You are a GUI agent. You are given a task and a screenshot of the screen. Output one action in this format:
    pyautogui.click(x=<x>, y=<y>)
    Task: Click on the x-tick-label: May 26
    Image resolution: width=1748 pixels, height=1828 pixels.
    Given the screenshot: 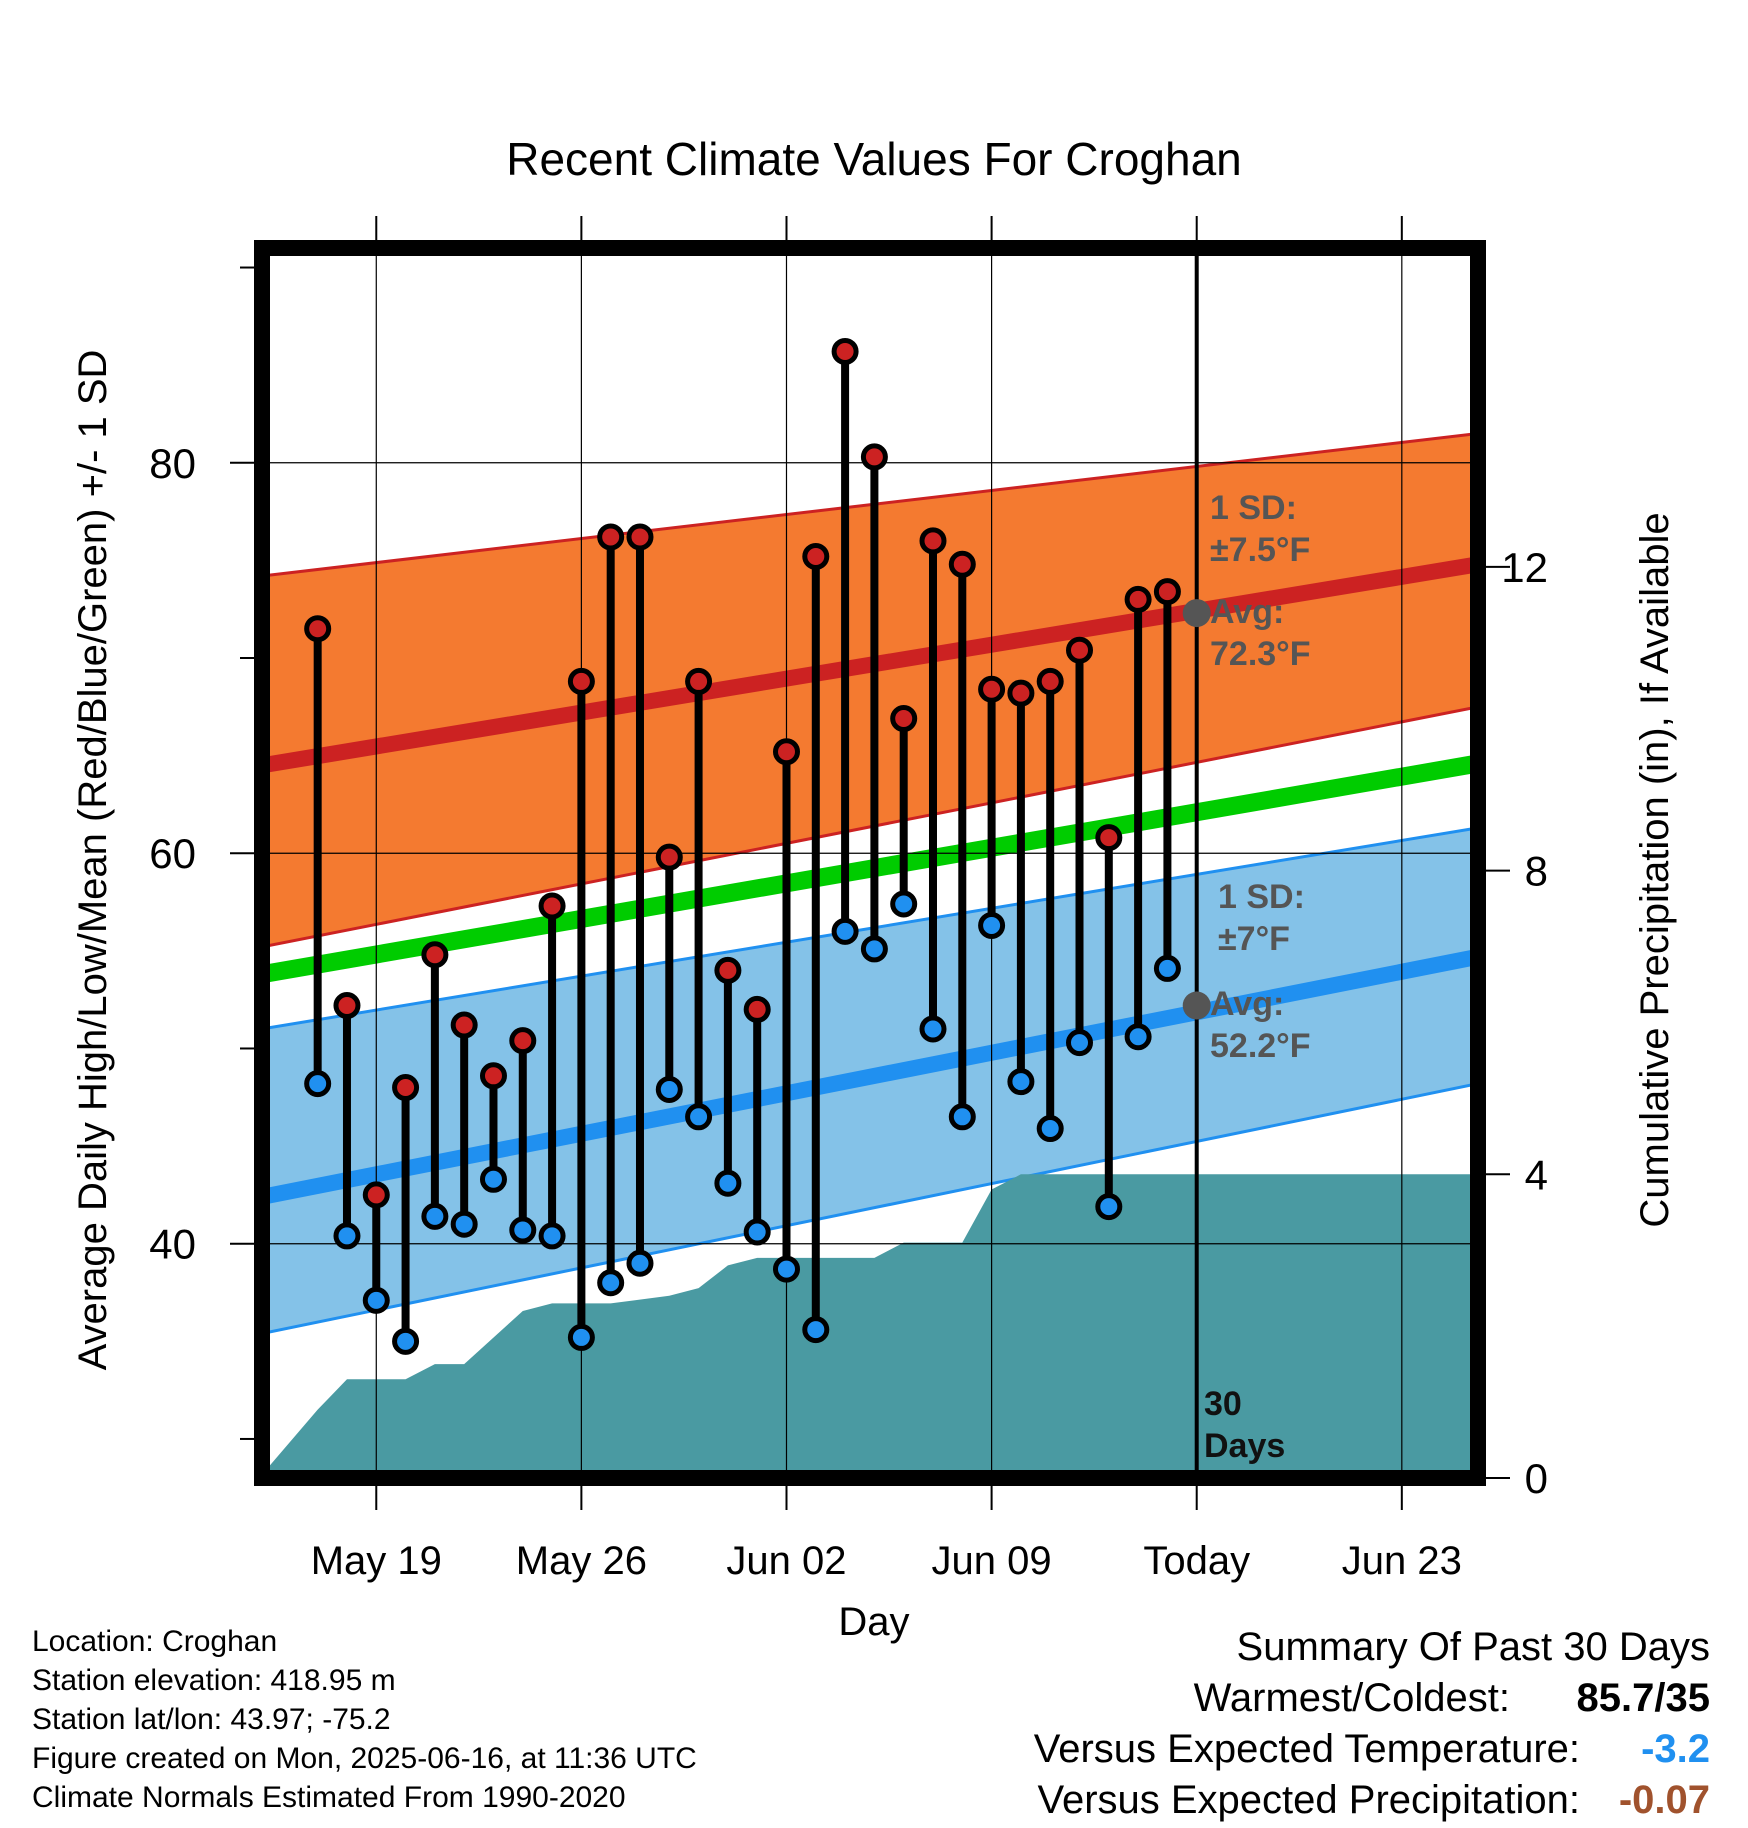 What is the action you would take?
    pyautogui.click(x=581, y=1561)
    